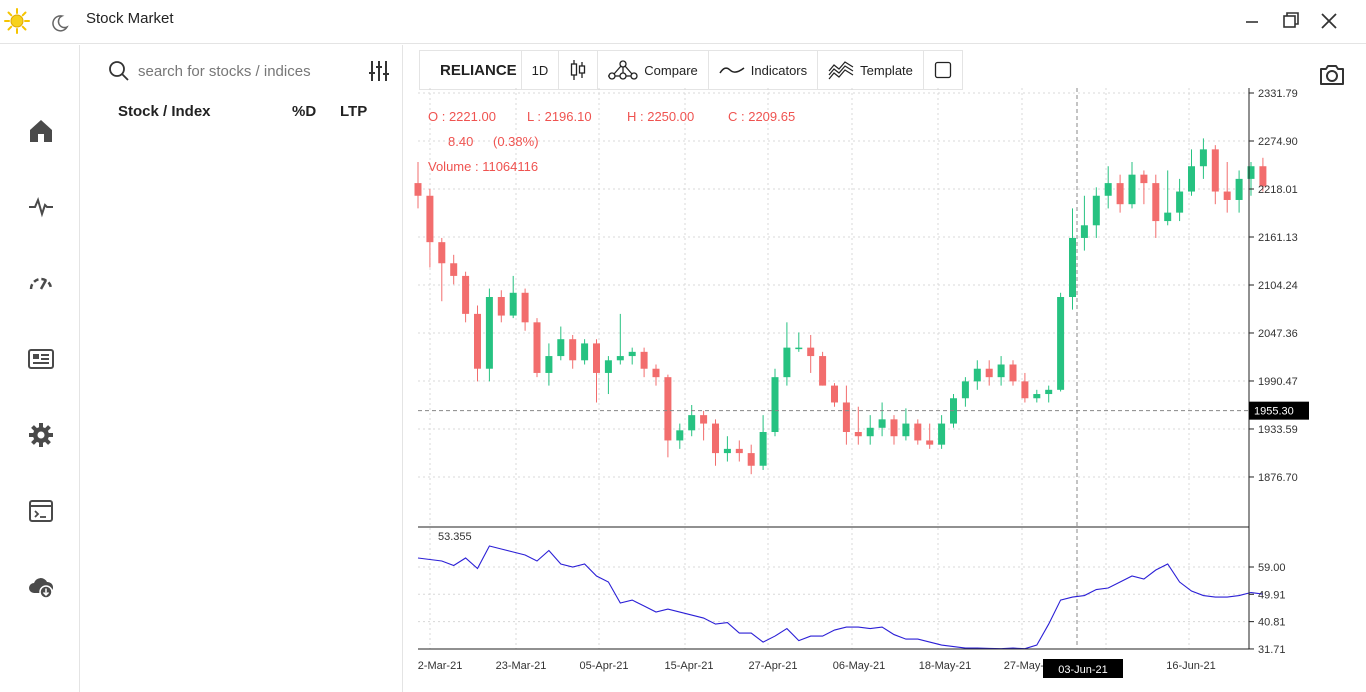  I want to click on indicator-wave-icon, so click(732, 70).